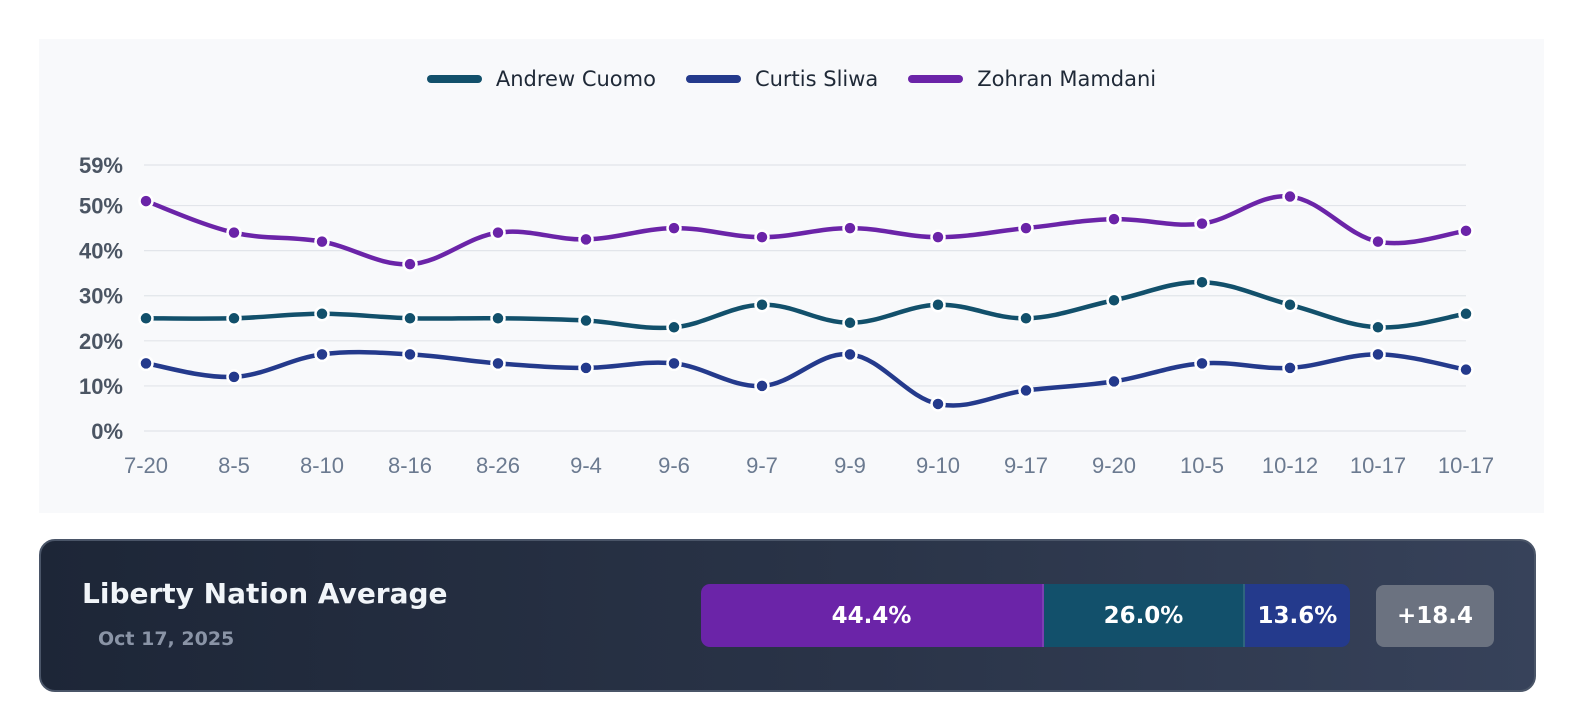 This screenshot has width=1580, height=714. I want to click on x-tick-label: 9-7, so click(762, 465).